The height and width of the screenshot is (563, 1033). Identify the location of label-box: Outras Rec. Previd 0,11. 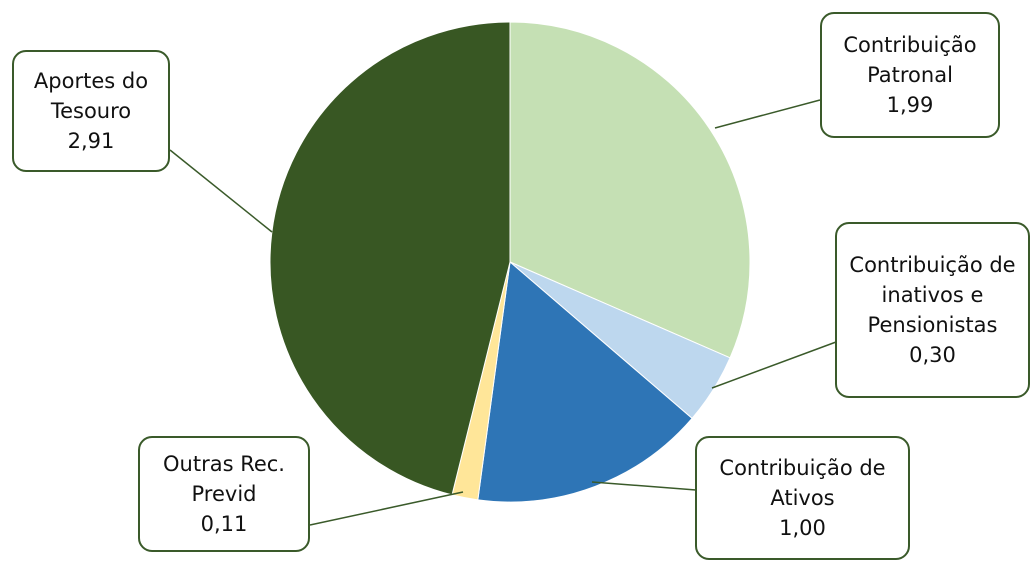
(224, 494).